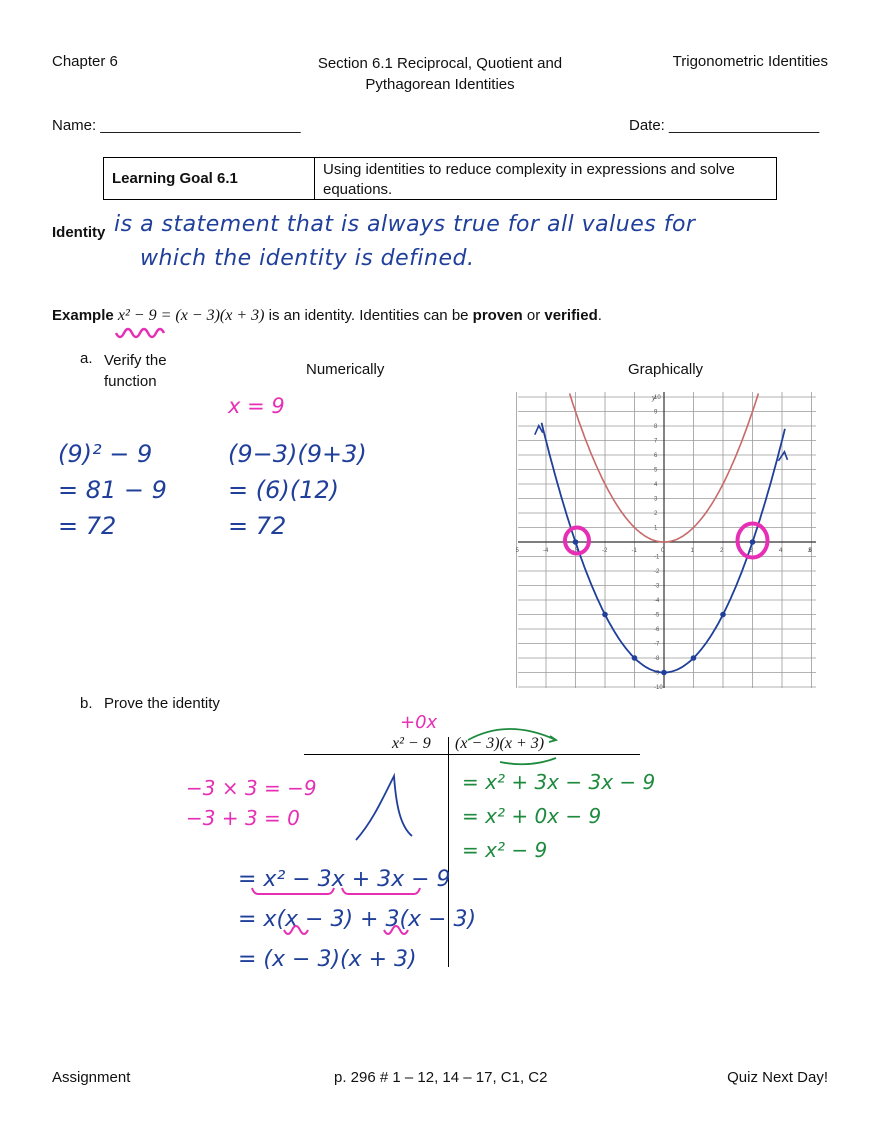 The width and height of the screenshot is (880, 1139). Describe the element at coordinates (664, 468) in the screenshot. I see `red-parabola-x-squared` at that location.